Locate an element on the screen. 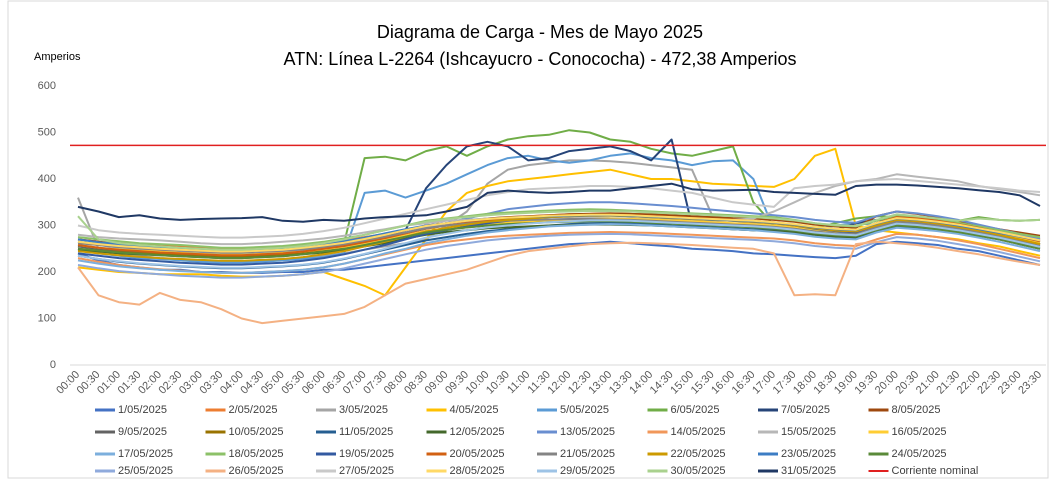 The width and height of the screenshot is (1051, 479). legend-label: 25/05/2025 is located at coordinates (145, 471).